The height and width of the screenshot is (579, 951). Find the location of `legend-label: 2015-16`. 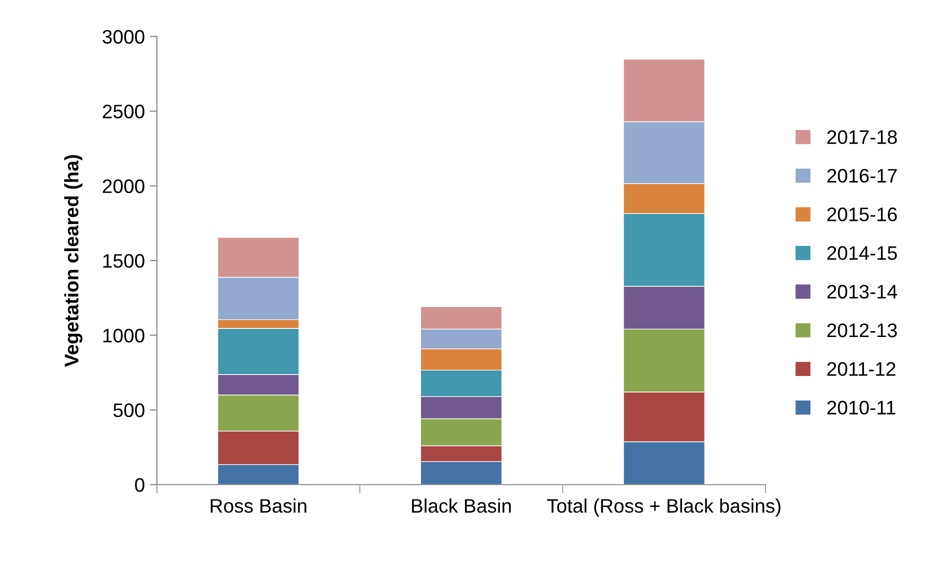

legend-label: 2015-16 is located at coordinates (862, 215).